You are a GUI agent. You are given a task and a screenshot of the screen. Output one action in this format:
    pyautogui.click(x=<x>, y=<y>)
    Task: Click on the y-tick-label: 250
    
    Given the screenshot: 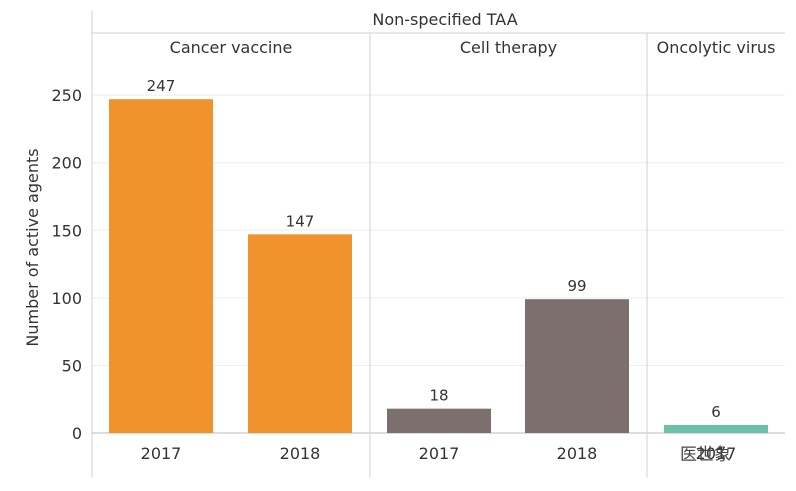 What is the action you would take?
    pyautogui.click(x=66, y=95)
    